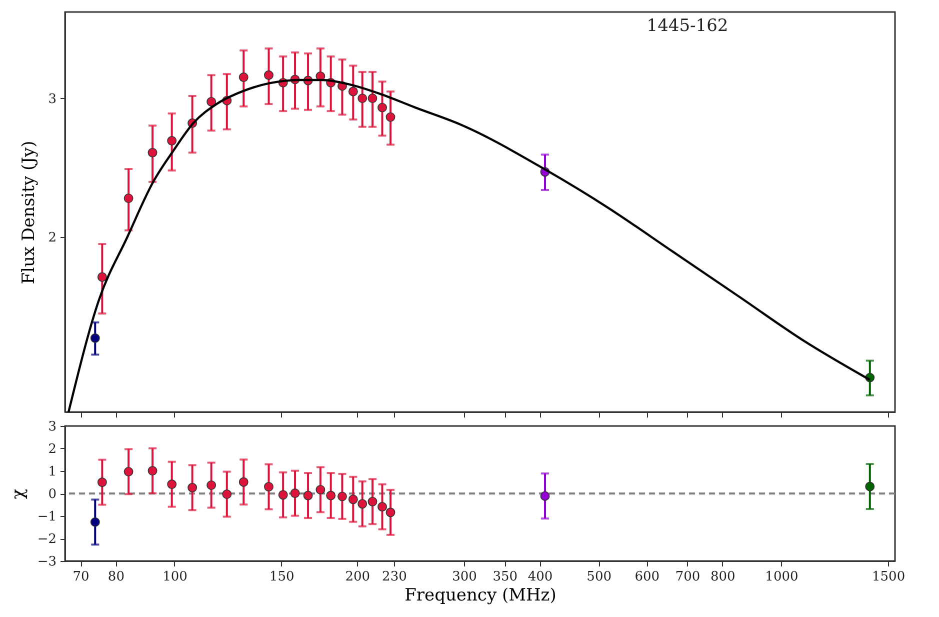 The height and width of the screenshot is (617, 939). Describe the element at coordinates (46, 517) in the screenshot. I see `y-tick-label: −1` at that location.